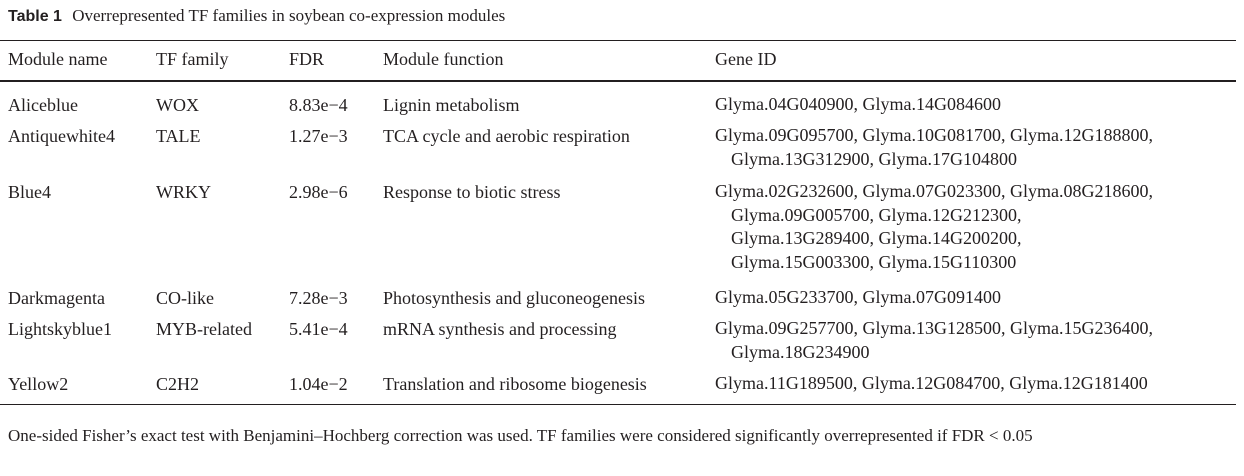 This screenshot has height=476, width=1244. Describe the element at coordinates (514, 298) in the screenshot. I see `cell-module-function: Photosynthesis and gluconeogenesis` at that location.